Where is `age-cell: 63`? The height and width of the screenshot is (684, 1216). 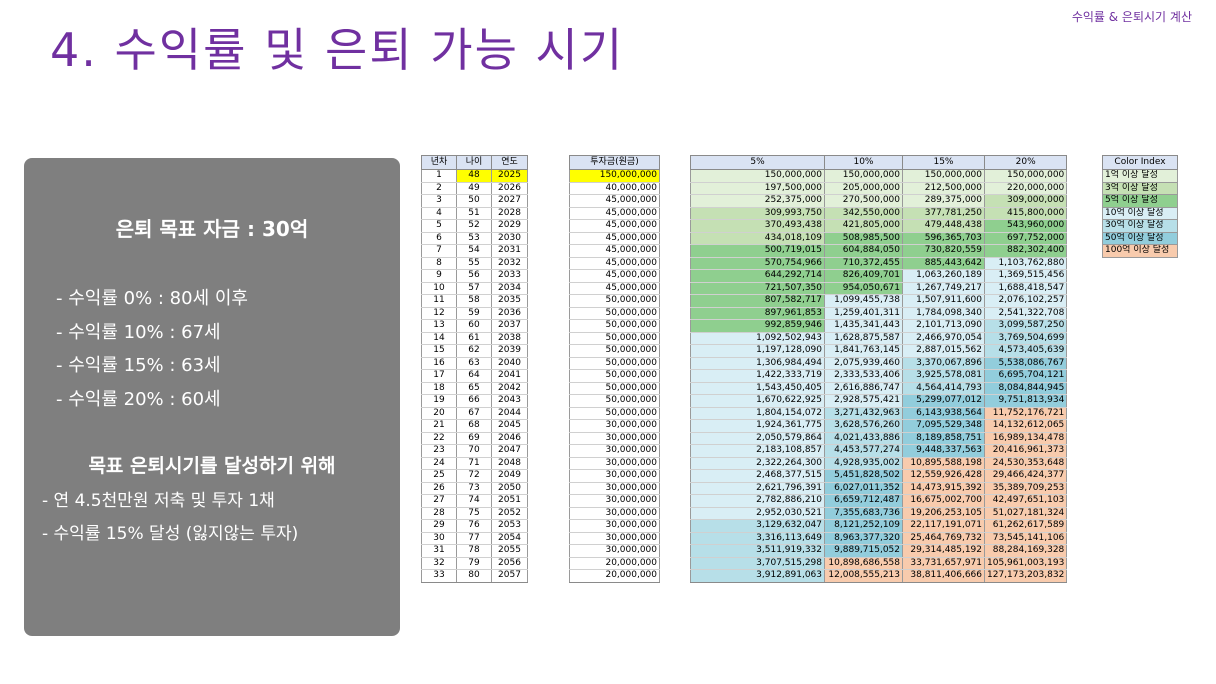
age-cell: 63 is located at coordinates (474, 363).